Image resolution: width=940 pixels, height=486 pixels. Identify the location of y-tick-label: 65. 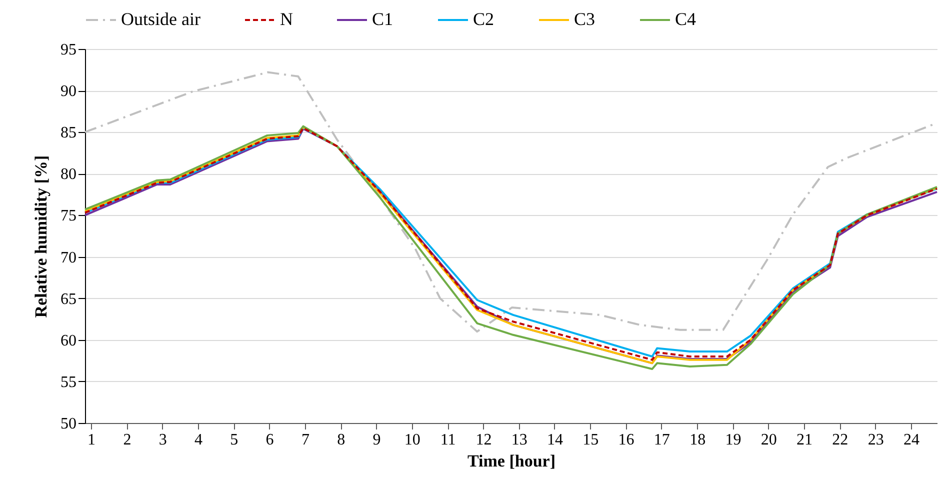
(68, 299).